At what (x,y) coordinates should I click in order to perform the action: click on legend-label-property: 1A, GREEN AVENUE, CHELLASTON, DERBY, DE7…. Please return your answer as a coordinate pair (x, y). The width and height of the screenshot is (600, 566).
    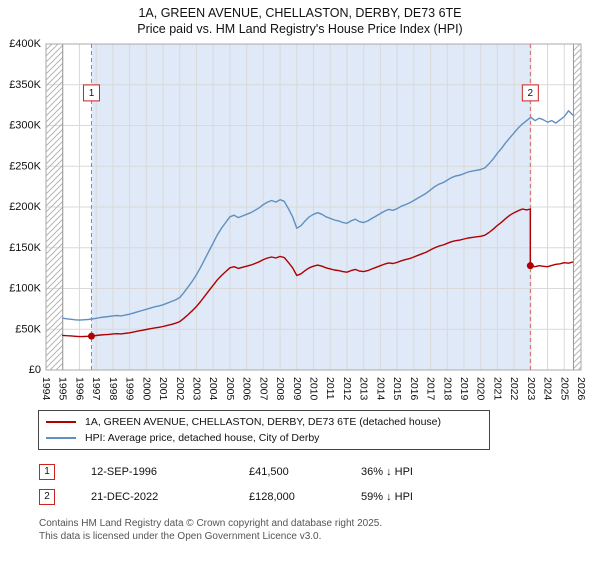
    Looking at the image, I should click on (263, 422).